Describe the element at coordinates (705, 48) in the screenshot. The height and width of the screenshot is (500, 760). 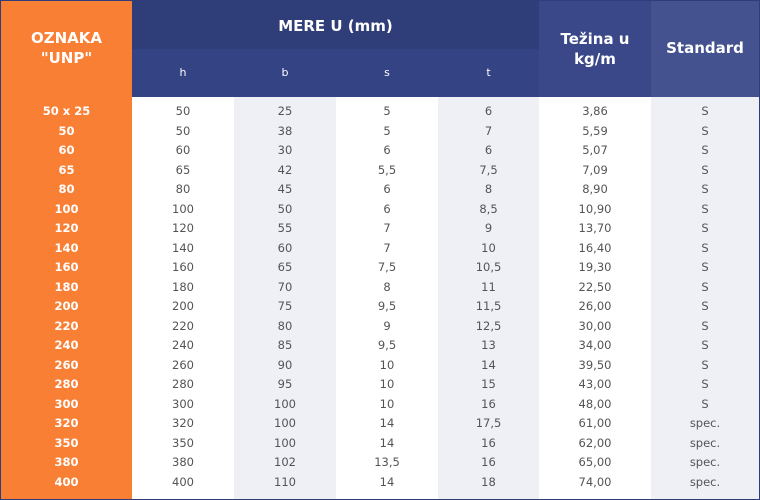
I see `standard-header: Standard` at that location.